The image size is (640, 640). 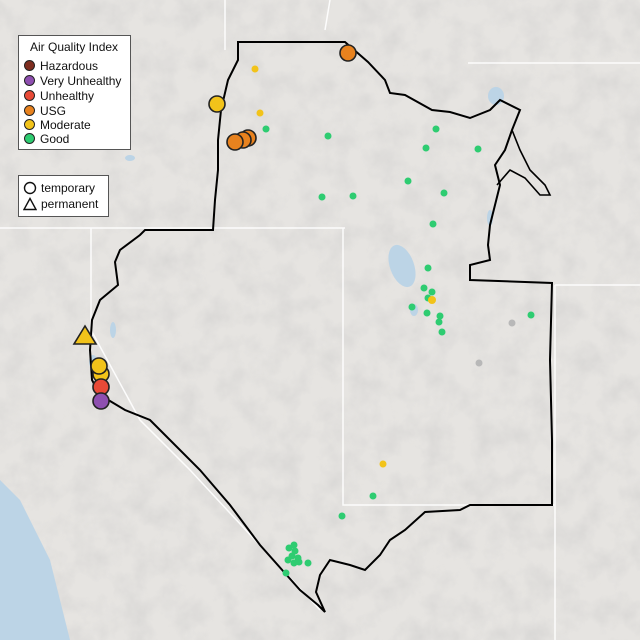 I want to click on moderate-swatch, so click(x=29, y=124).